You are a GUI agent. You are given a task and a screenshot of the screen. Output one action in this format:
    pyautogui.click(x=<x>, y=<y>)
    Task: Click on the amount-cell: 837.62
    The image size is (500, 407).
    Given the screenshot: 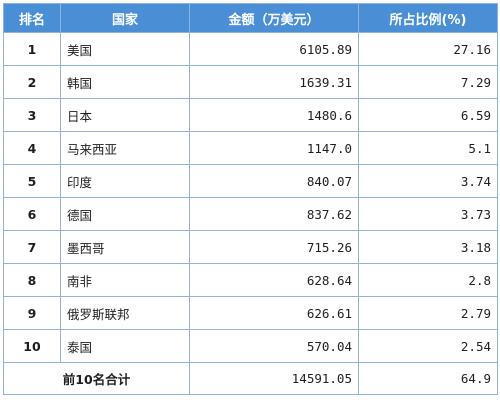 What is the action you would take?
    pyautogui.click(x=274, y=214)
    